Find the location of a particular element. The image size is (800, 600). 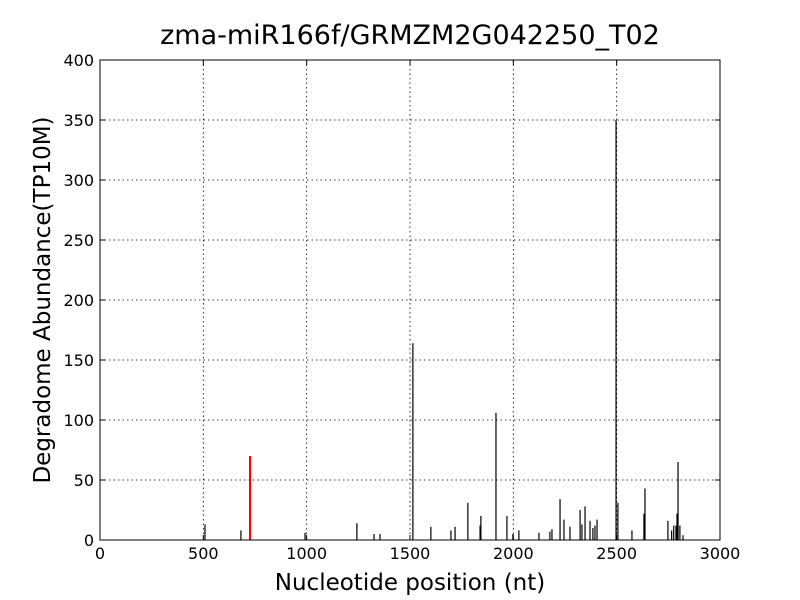

x-tick-label: 500 is located at coordinates (203, 553).